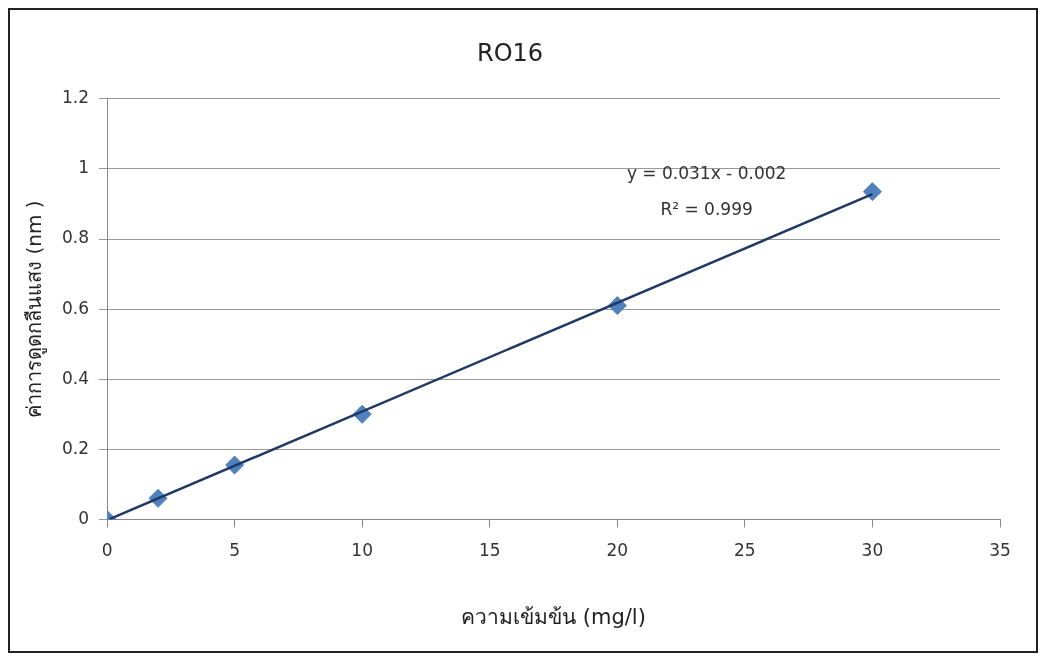  Describe the element at coordinates (745, 550) in the screenshot. I see `x-tick-label: 25` at that location.